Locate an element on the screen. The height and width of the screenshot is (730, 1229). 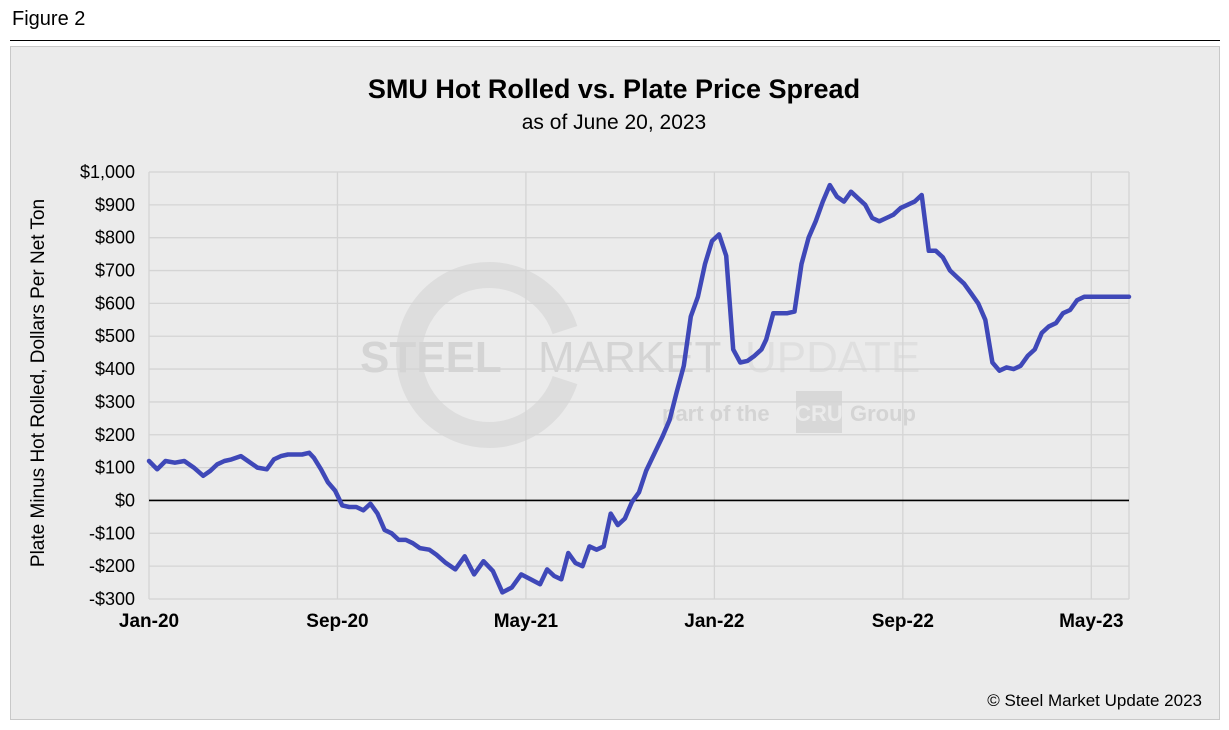
y-tick-label: $600 is located at coordinates (115, 303).